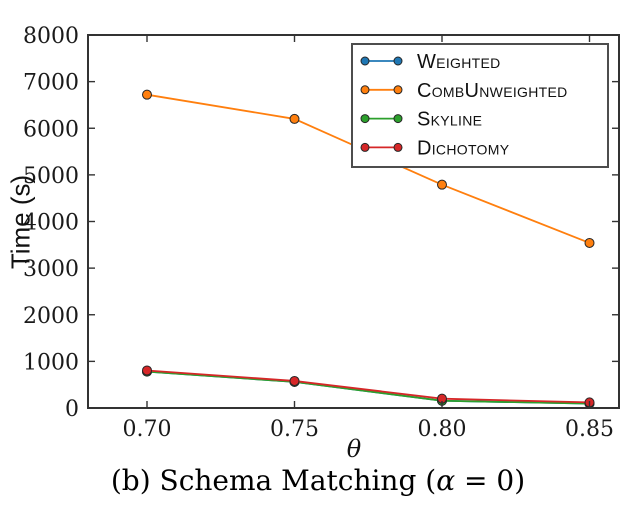  I want to click on series-line-dichotomy, so click(368, 386).